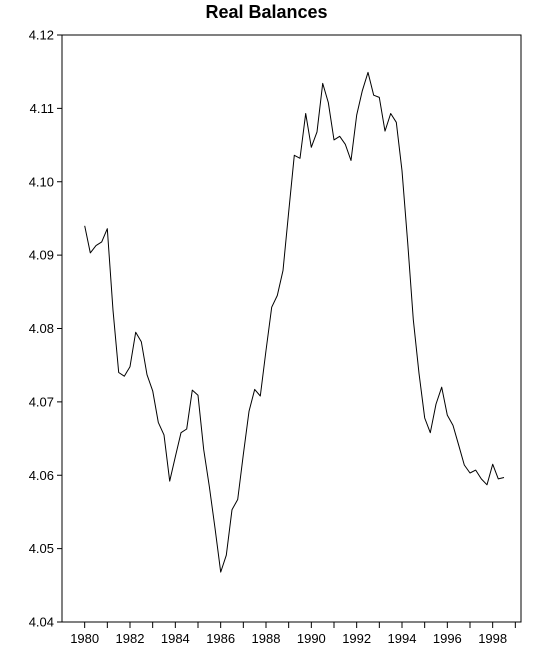 This screenshot has height=651, width=533. Describe the element at coordinates (492, 638) in the screenshot. I see `x-tick-label: 1998` at that location.